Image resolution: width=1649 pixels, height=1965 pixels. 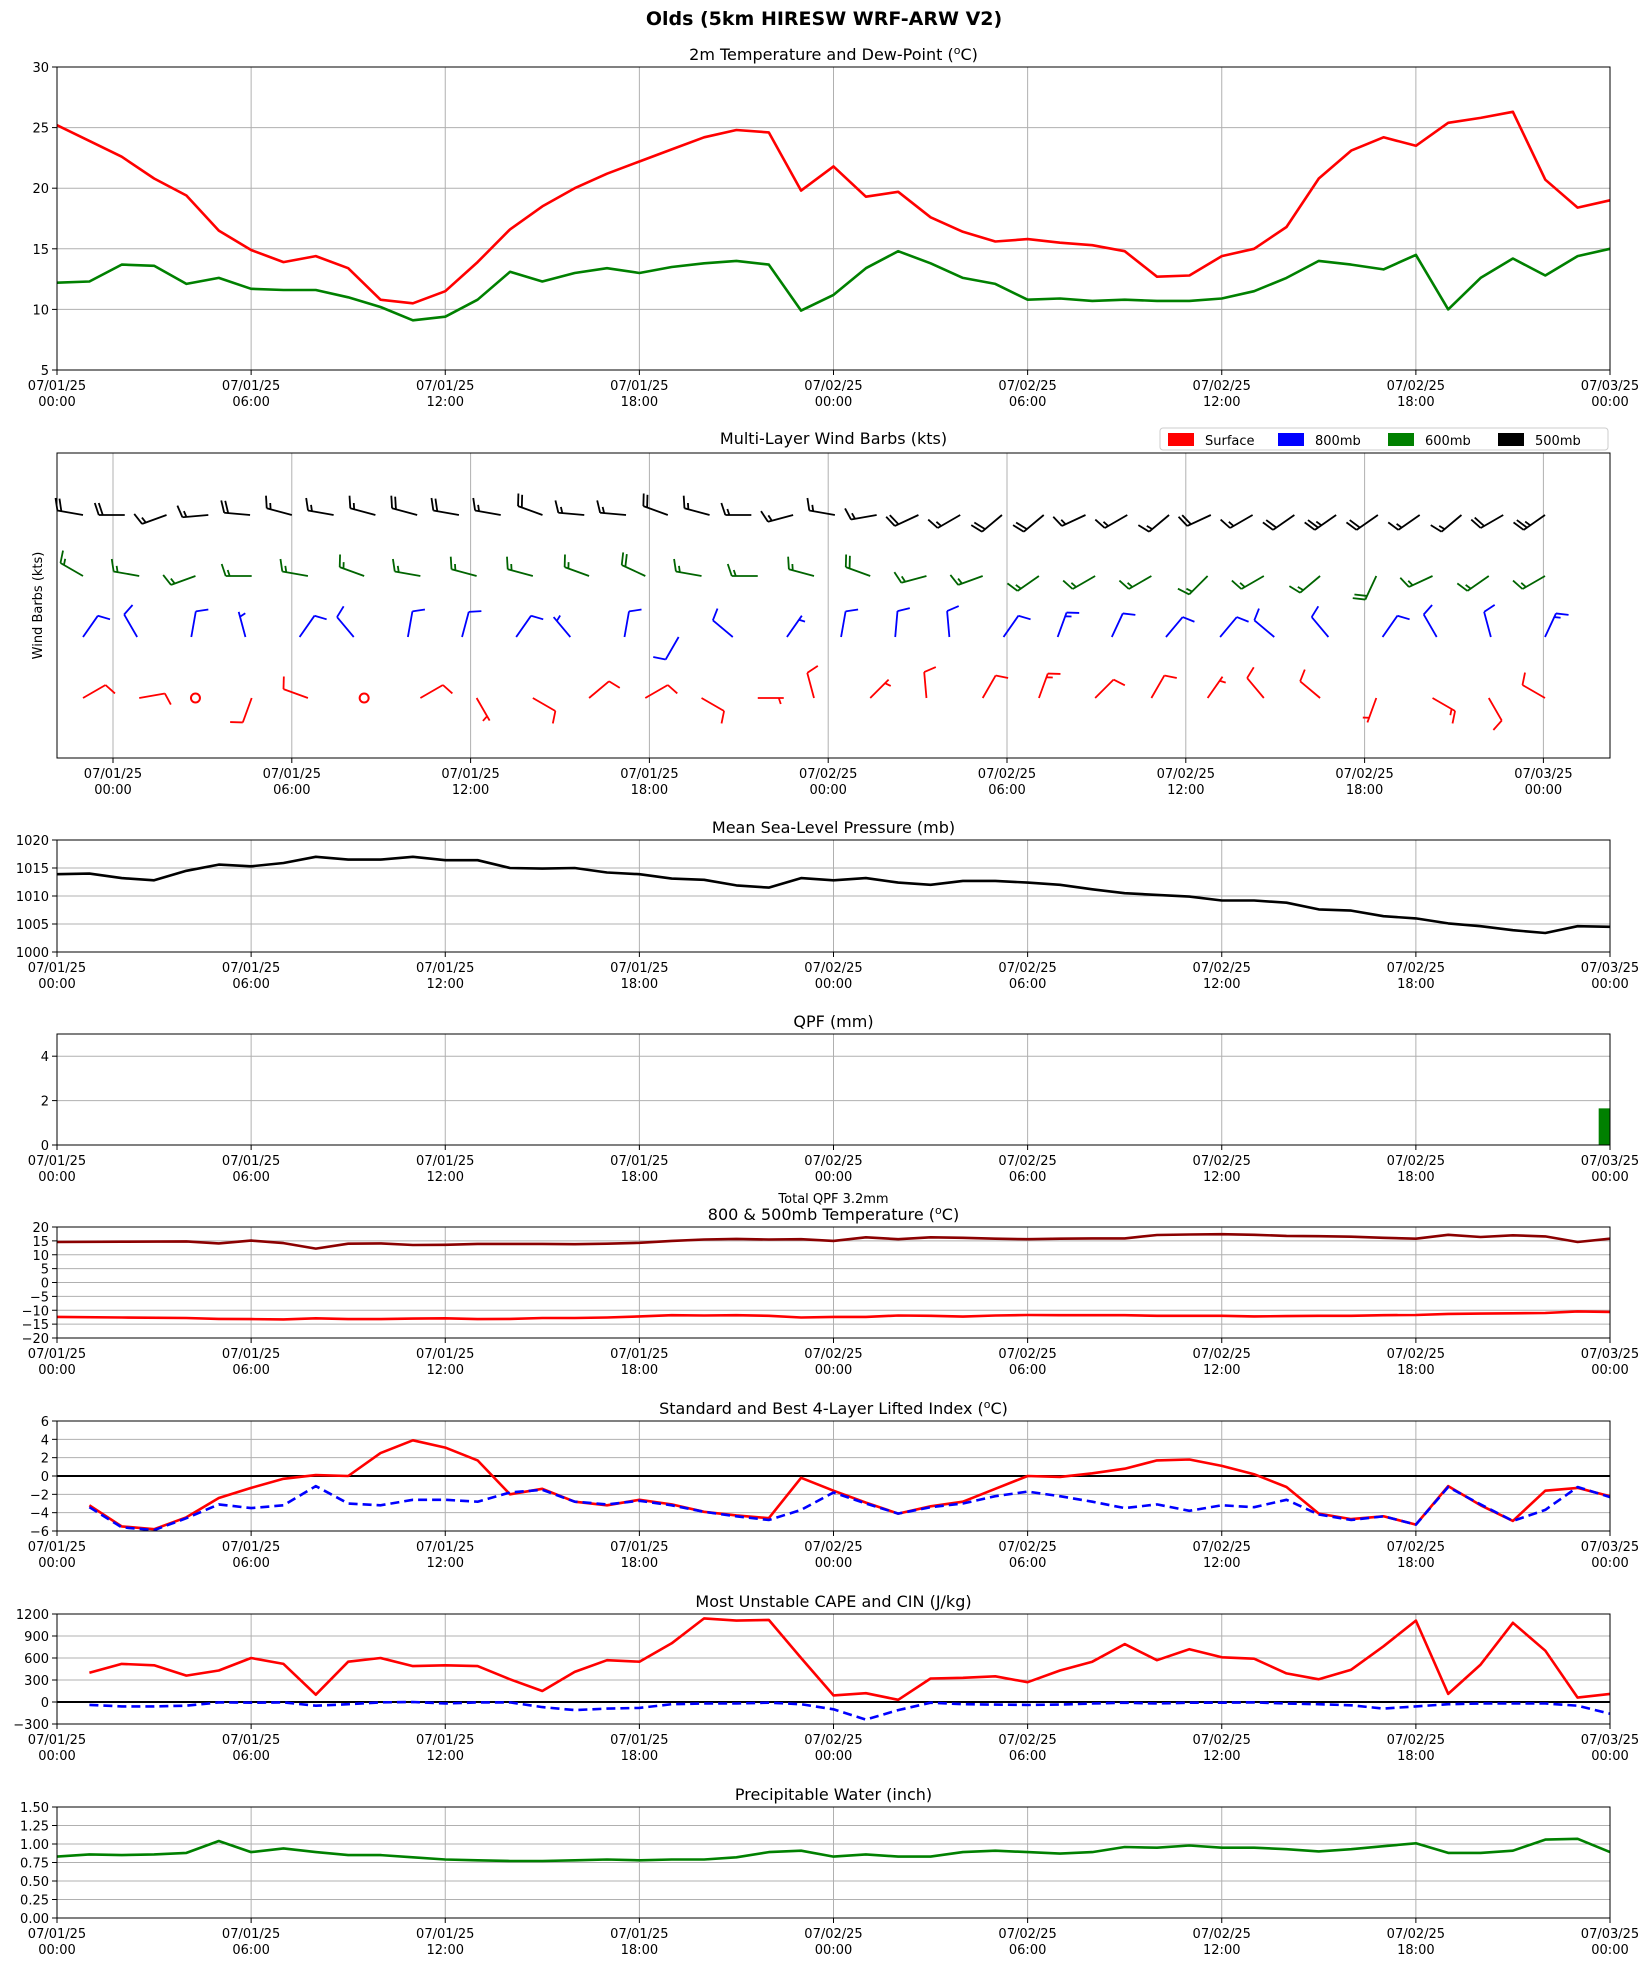 I want to click on y-tick-label: 900, so click(x=36, y=1637).